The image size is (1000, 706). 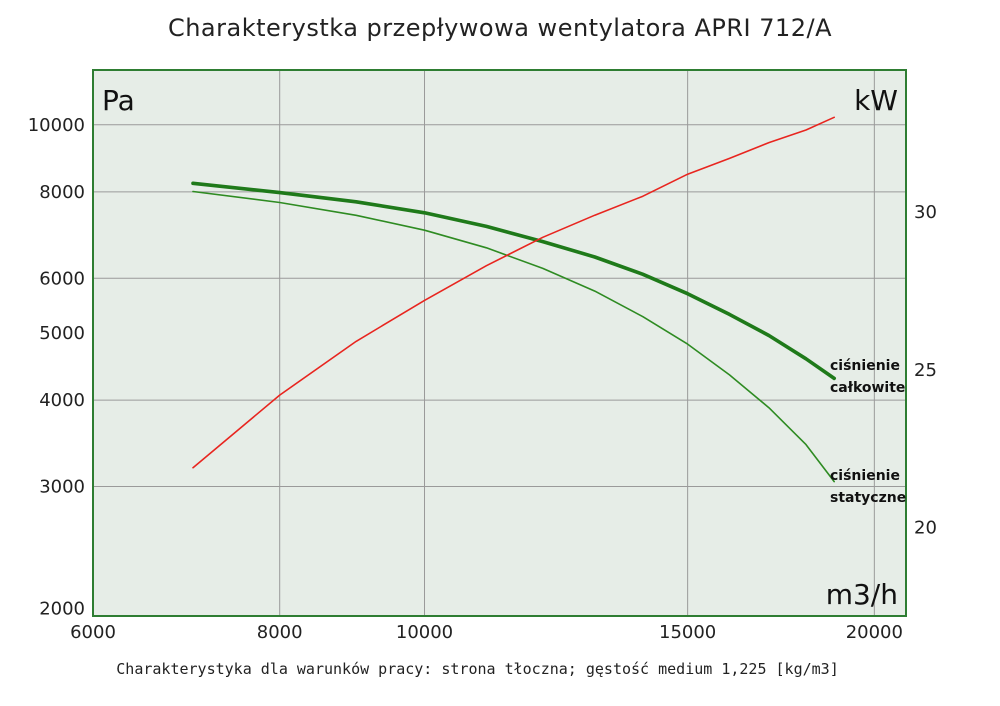 I want to click on y-left-tick-label: 3000, so click(x=62, y=487).